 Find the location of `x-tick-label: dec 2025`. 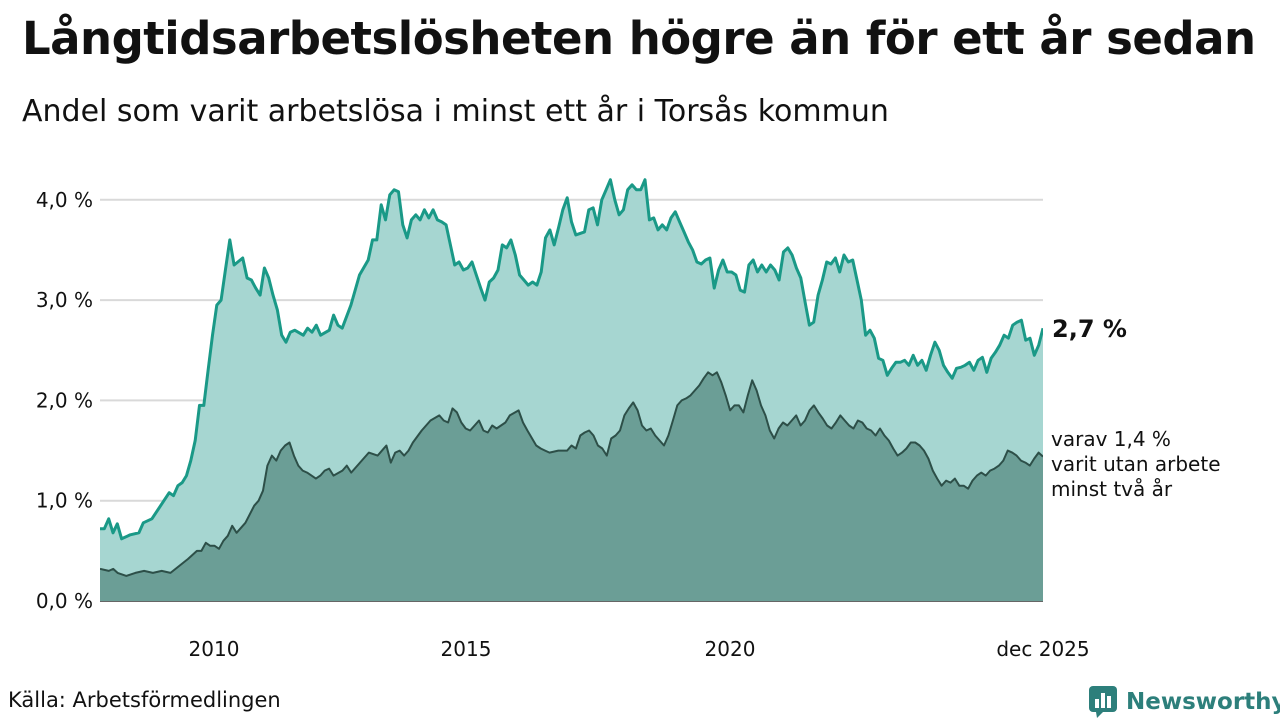

x-tick-label: dec 2025 is located at coordinates (1042, 649).